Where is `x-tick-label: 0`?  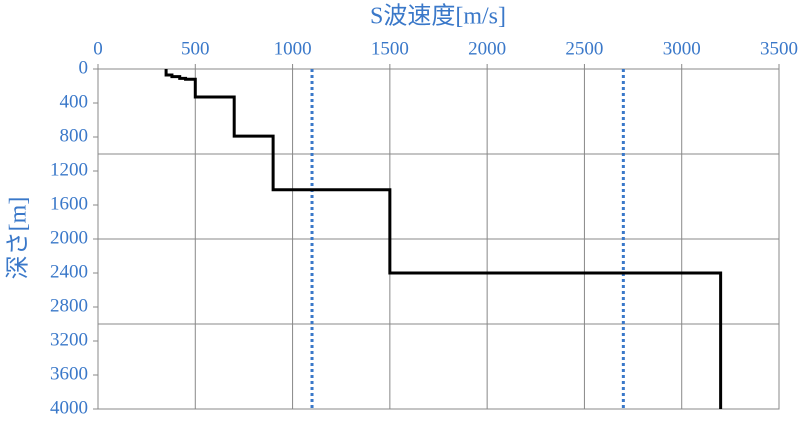 x-tick-label: 0 is located at coordinates (98, 48).